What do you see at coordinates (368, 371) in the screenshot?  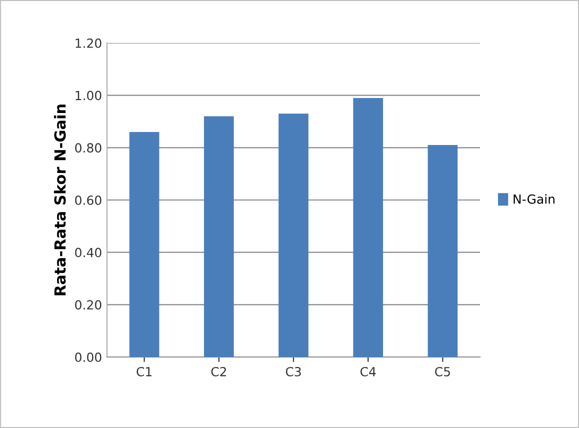 I see `x-tick-label: C4` at bounding box center [368, 371].